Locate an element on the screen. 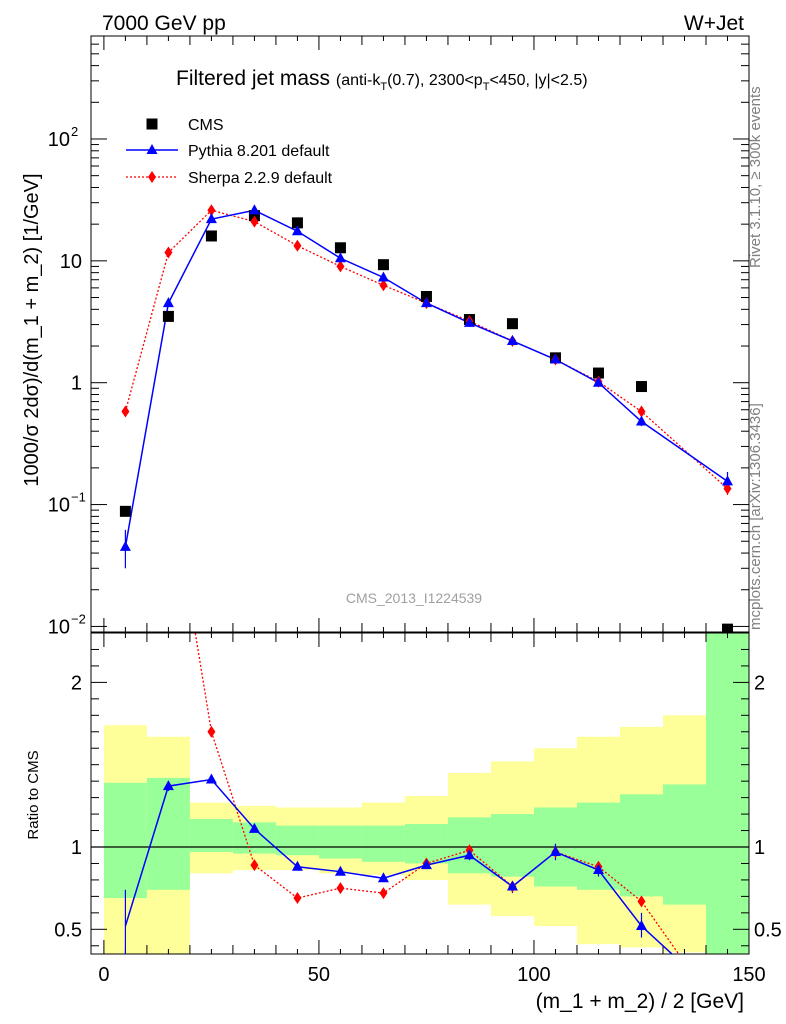 The image size is (786, 1024). legend-label-pythia: Pythia 8.201 default is located at coordinates (259, 151).